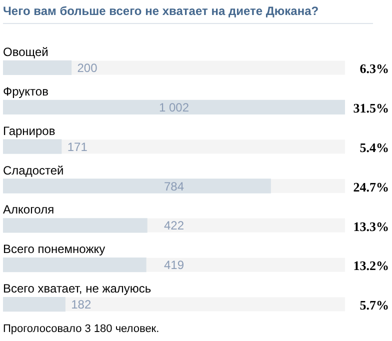 This screenshot has width=392, height=341. I want to click on y-tick-label: Овощей, so click(25, 52).